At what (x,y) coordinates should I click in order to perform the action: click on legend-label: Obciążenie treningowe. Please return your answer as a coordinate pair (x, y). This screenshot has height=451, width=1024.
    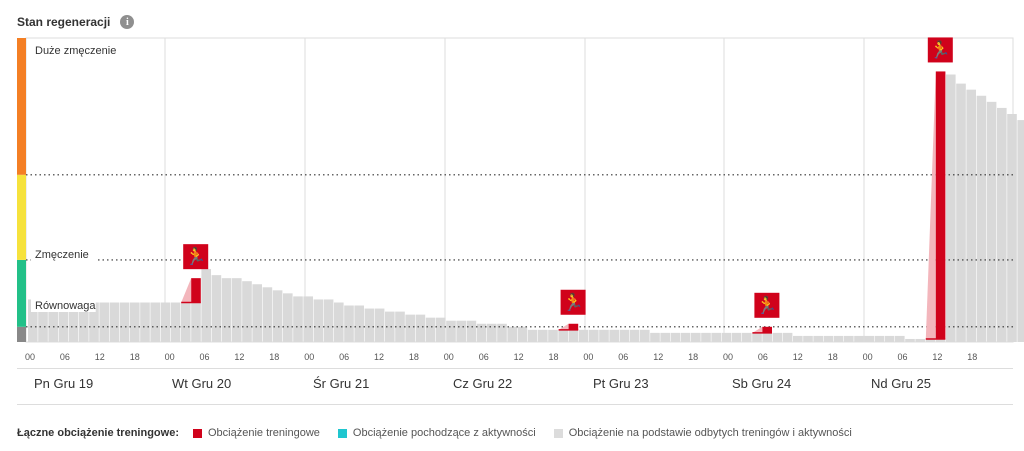
    Looking at the image, I should click on (263, 433).